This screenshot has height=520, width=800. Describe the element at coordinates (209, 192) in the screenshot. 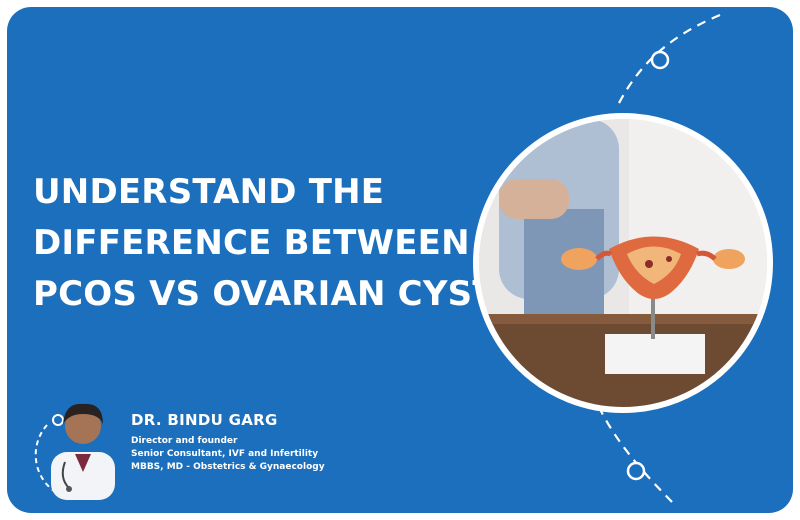

I see `headline-line-1: UNDERSTAND THE` at that location.